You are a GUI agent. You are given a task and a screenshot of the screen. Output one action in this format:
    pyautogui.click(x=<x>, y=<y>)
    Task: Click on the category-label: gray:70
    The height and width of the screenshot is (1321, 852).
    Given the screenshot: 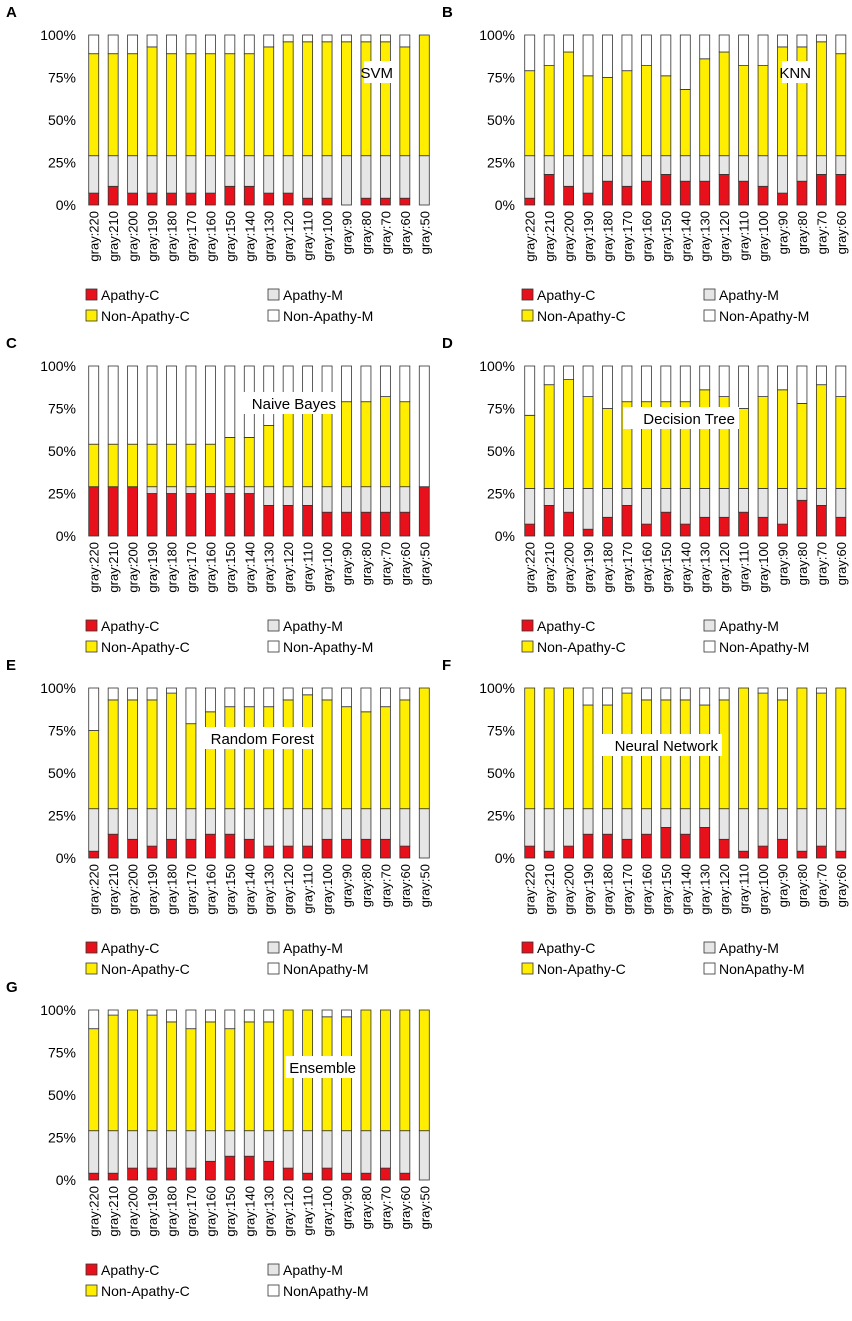 What is the action you would take?
    pyautogui.click(x=385, y=232)
    